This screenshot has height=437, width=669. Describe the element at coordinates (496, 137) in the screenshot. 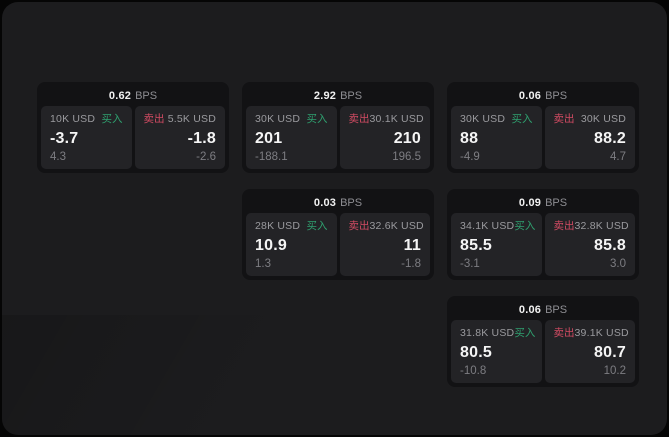

I see `buy-quote-tile: 30K USD 买入 88 -4.9` at that location.